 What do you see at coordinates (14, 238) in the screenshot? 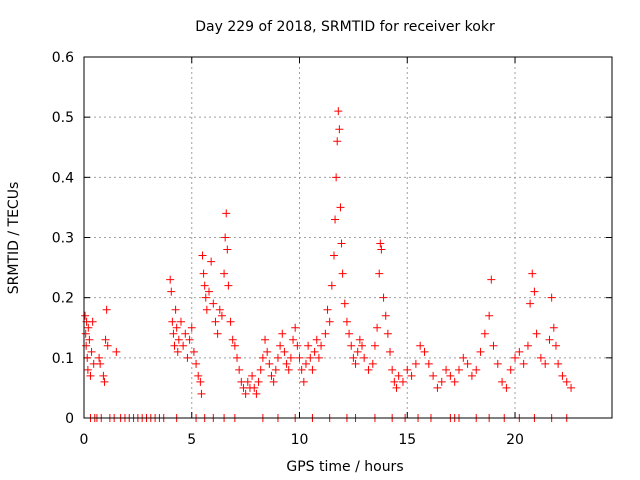
I see `y-axis-label: SRMTID / TECUs` at bounding box center [14, 238].